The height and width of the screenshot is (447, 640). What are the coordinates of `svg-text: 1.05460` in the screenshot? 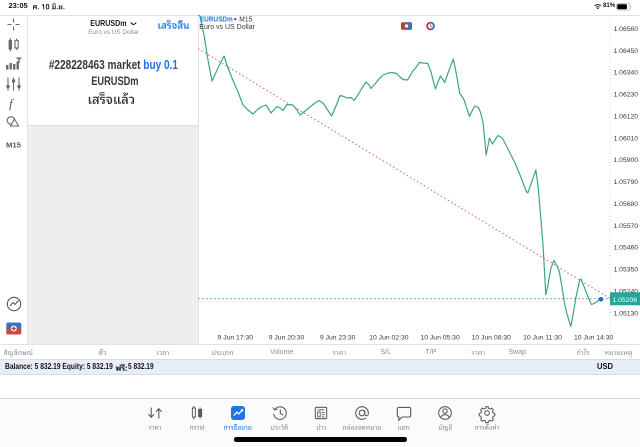 It's located at (626, 248).